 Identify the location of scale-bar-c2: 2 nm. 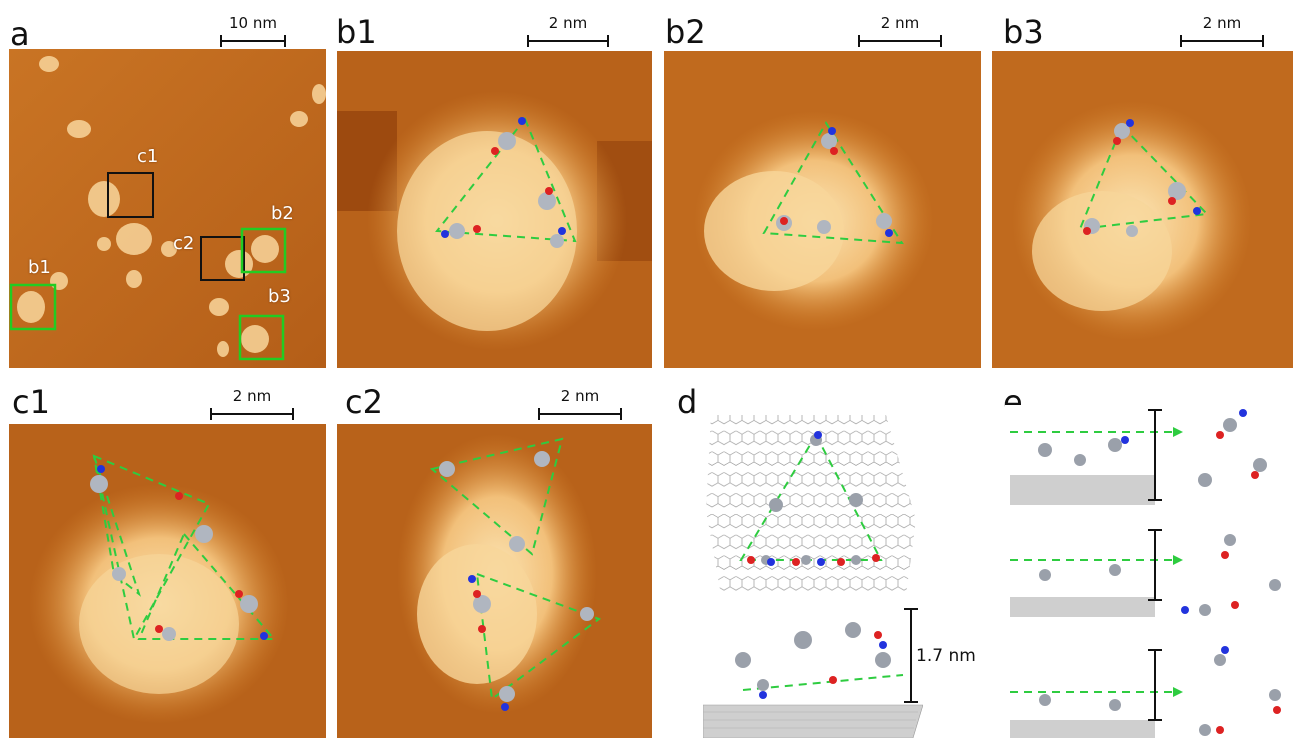
(580, 403).